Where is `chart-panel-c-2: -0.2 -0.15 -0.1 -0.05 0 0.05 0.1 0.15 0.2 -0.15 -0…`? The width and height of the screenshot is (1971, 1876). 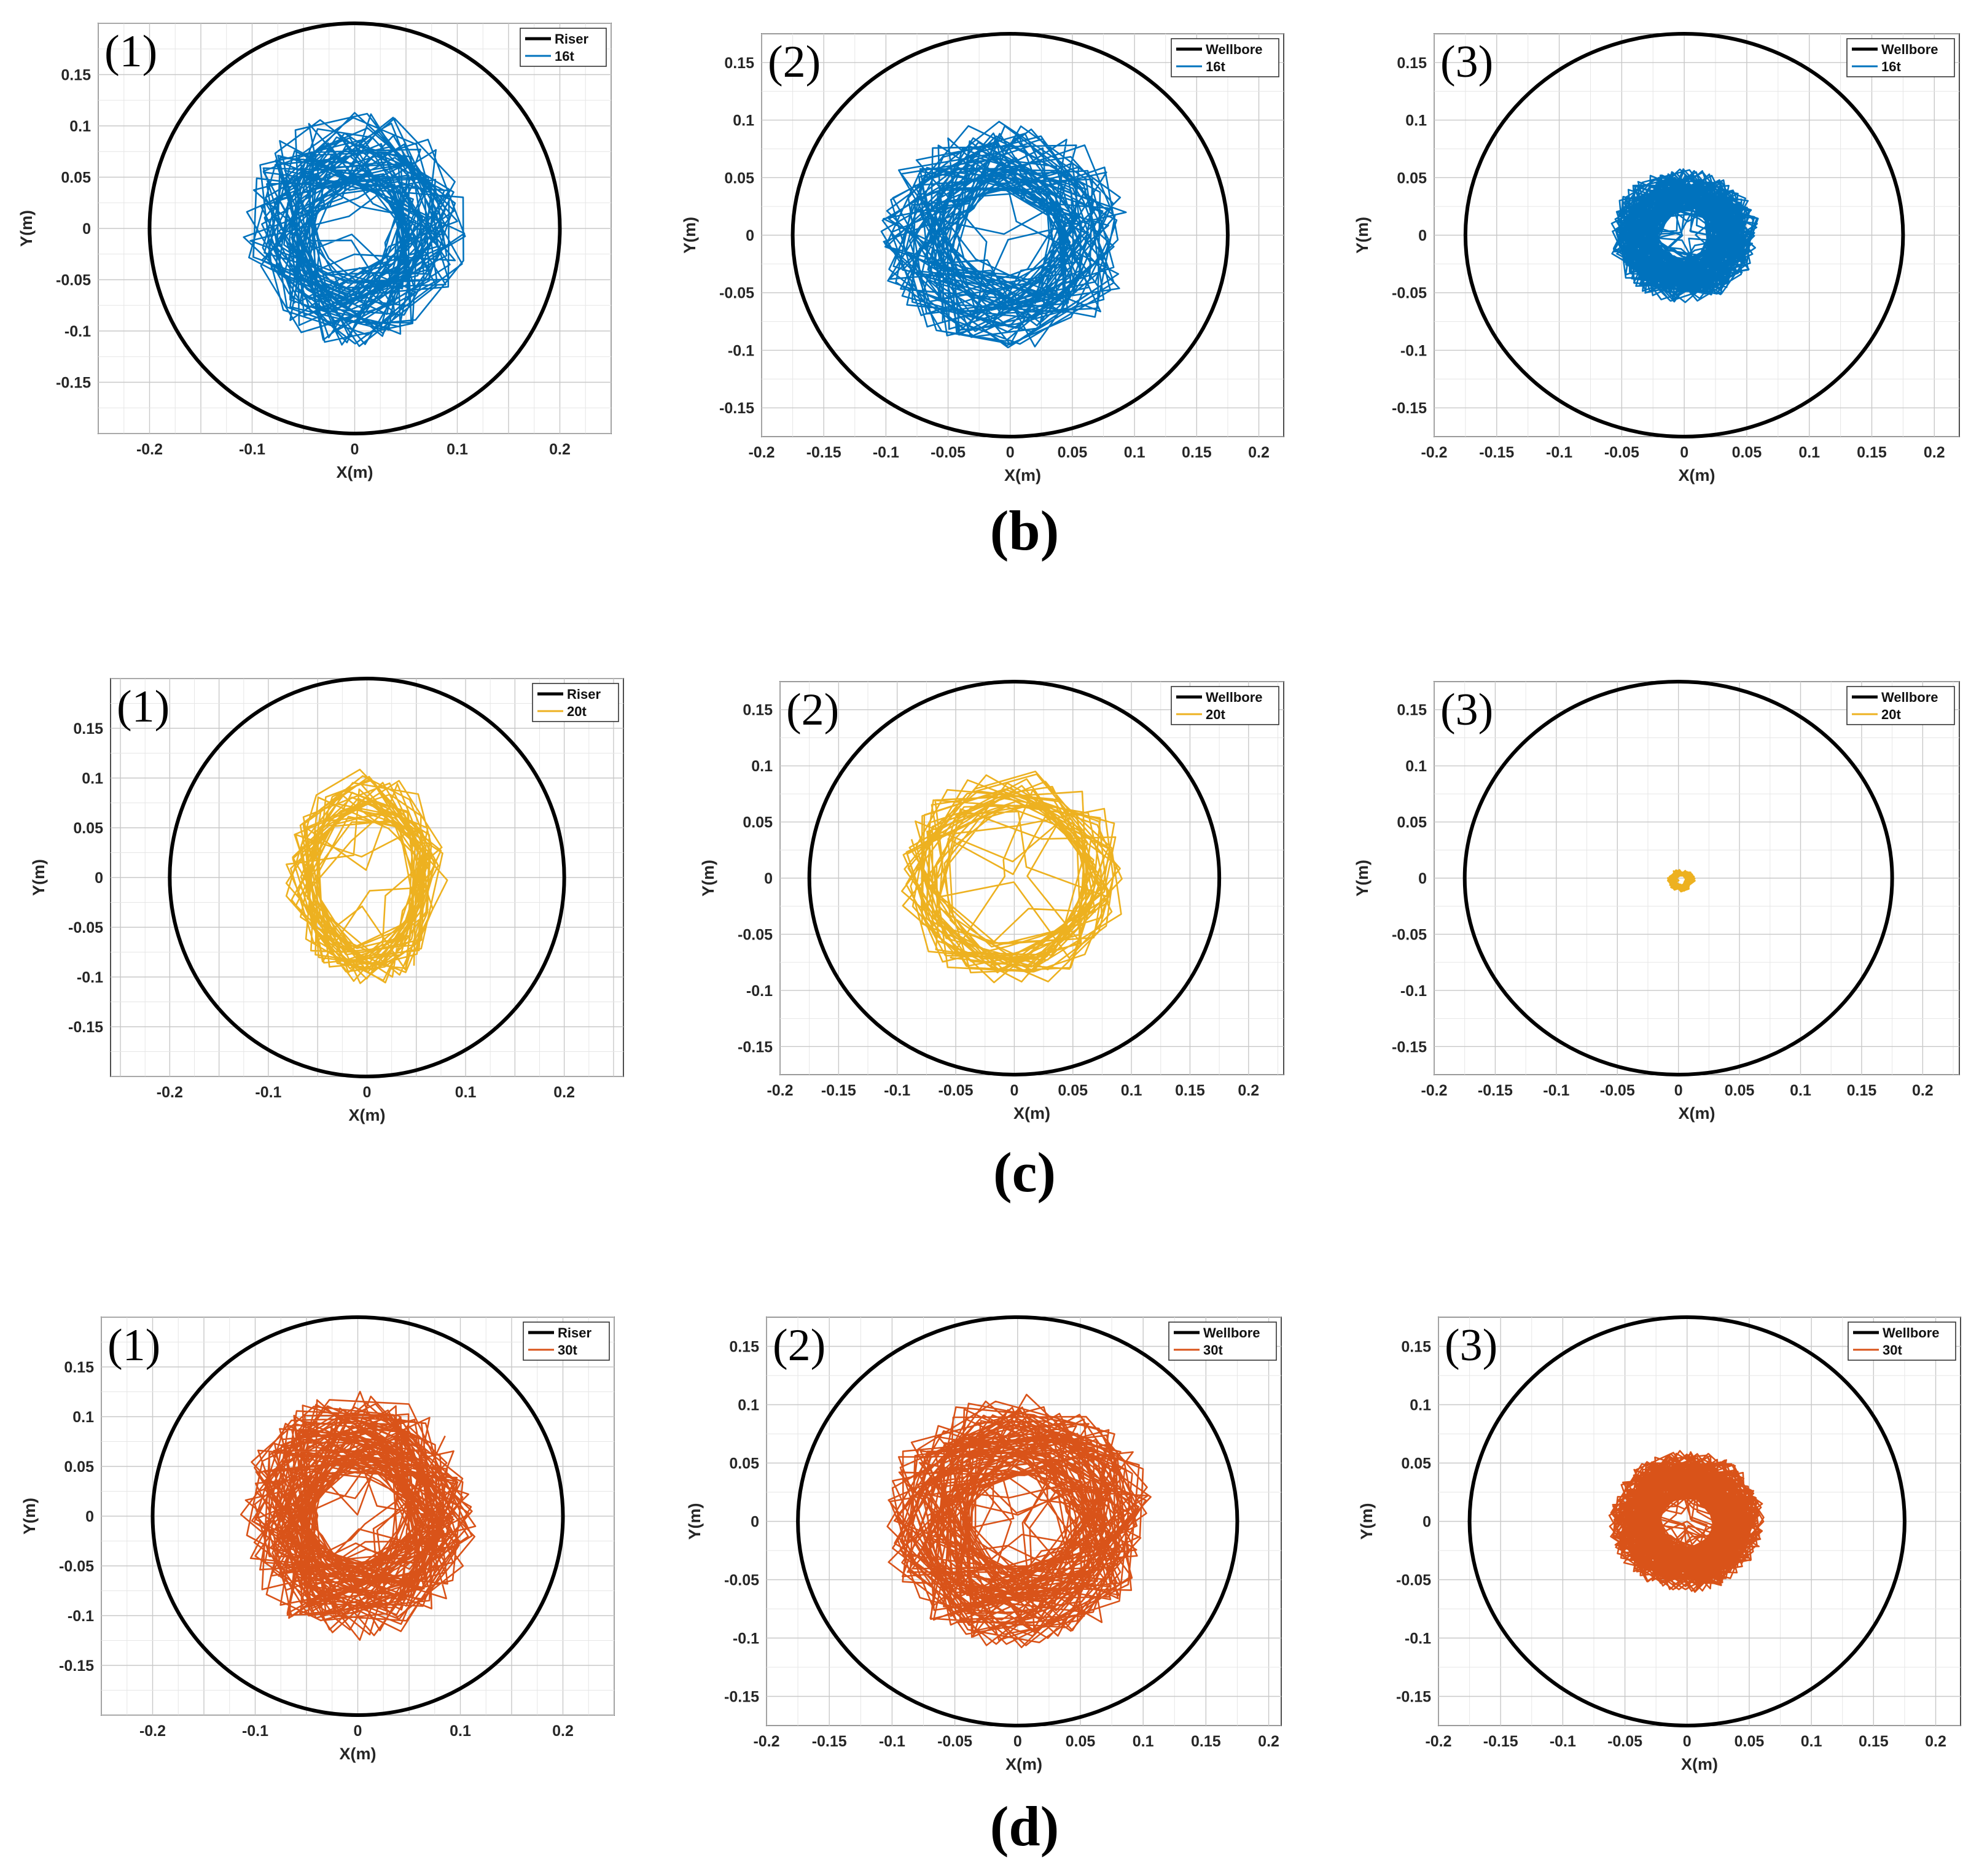 chart-panel-c-2: -0.2 -0.15 -0.1 -0.05 0 0.05 0.1 0.15 0.2 -0.15 -0… is located at coordinates (992, 901).